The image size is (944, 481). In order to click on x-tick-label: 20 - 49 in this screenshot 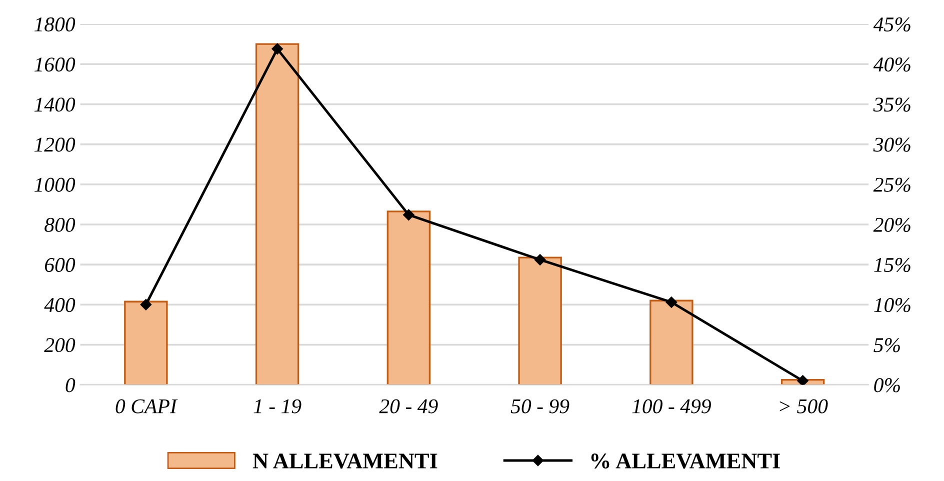, I will do `click(408, 406)`.